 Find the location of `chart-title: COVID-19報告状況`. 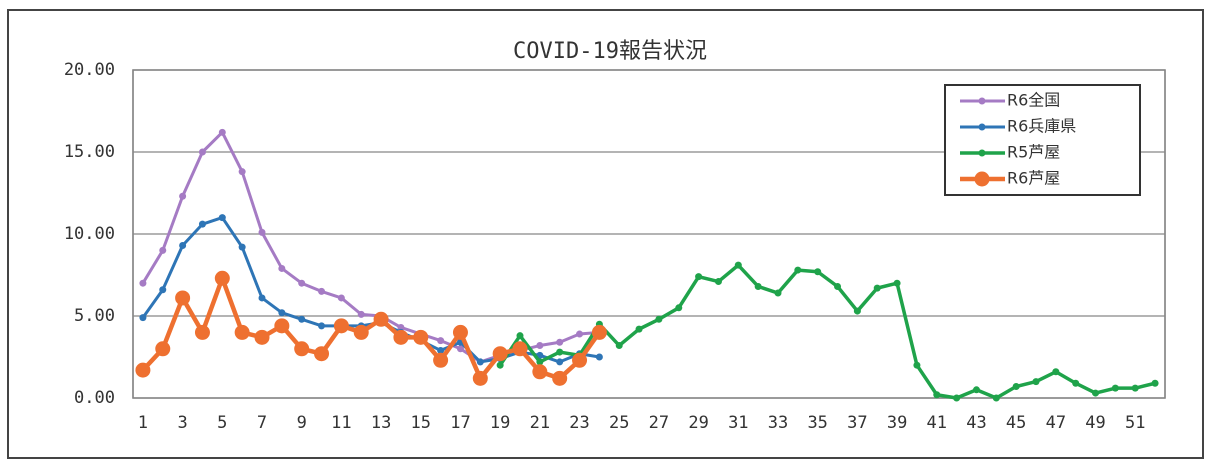

chart-title: COVID-19報告状況 is located at coordinates (610, 51).